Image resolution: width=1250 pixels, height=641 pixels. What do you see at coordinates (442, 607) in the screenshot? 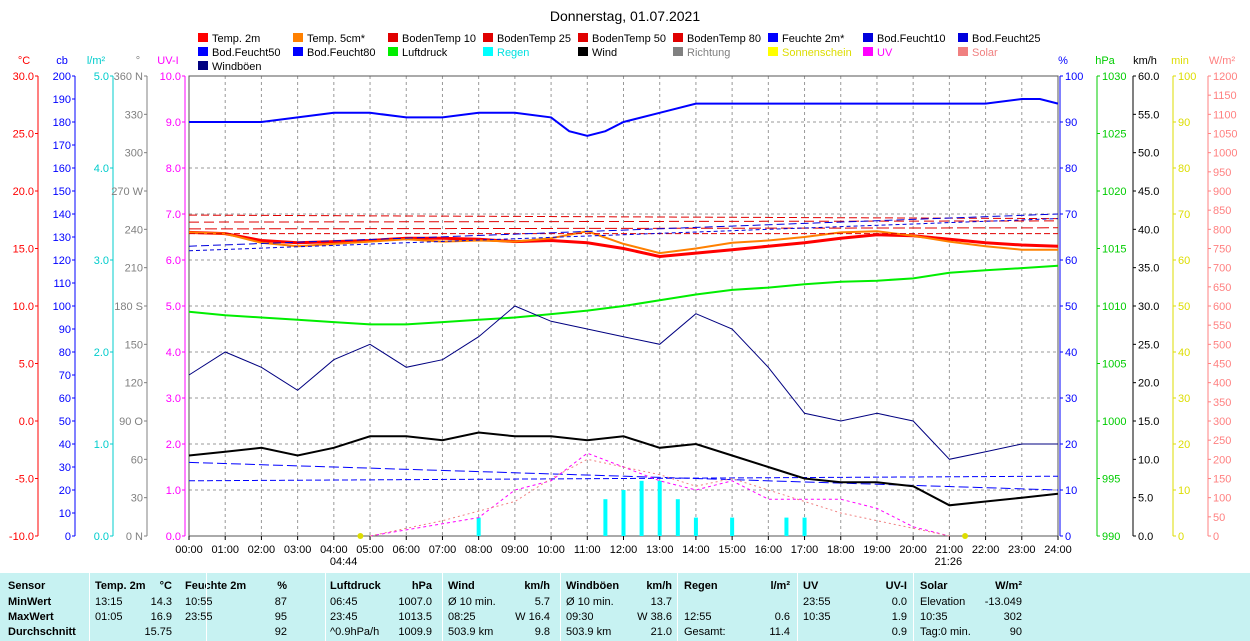
I see `summary-divider` at bounding box center [442, 607].